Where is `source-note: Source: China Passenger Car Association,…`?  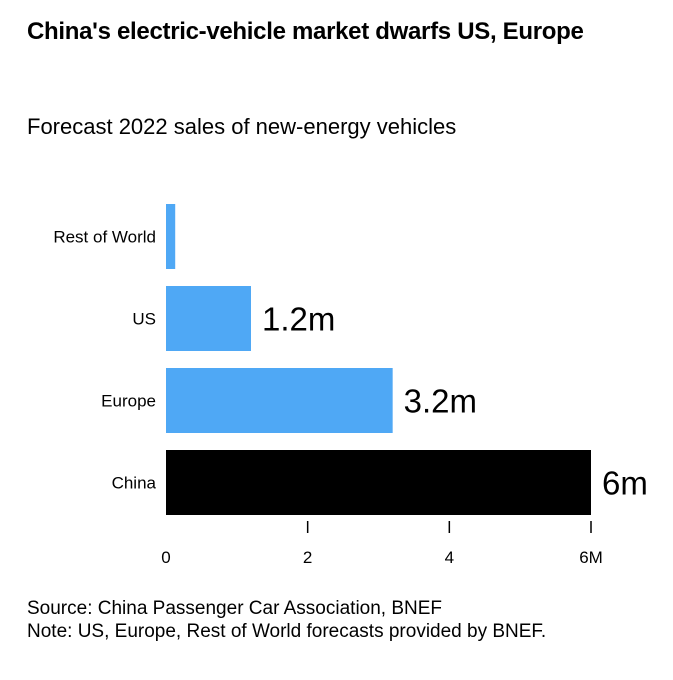 source-note: Source: China Passenger Car Association,… is located at coordinates (235, 608).